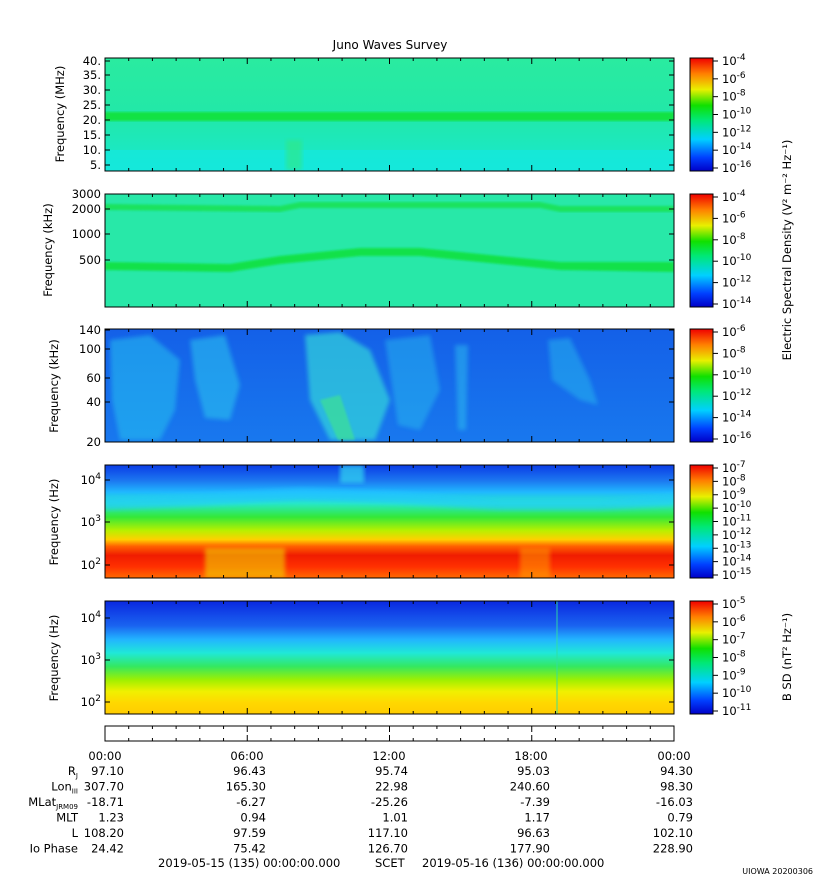 The image size is (815, 880). Describe the element at coordinates (92, 105) in the screenshot. I see `y-tick-label: 25.` at that location.